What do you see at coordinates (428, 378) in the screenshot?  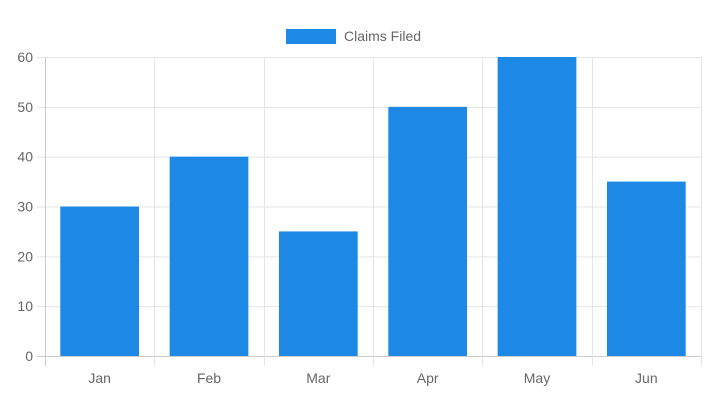 I see `x-tick-label: Apr` at bounding box center [428, 378].